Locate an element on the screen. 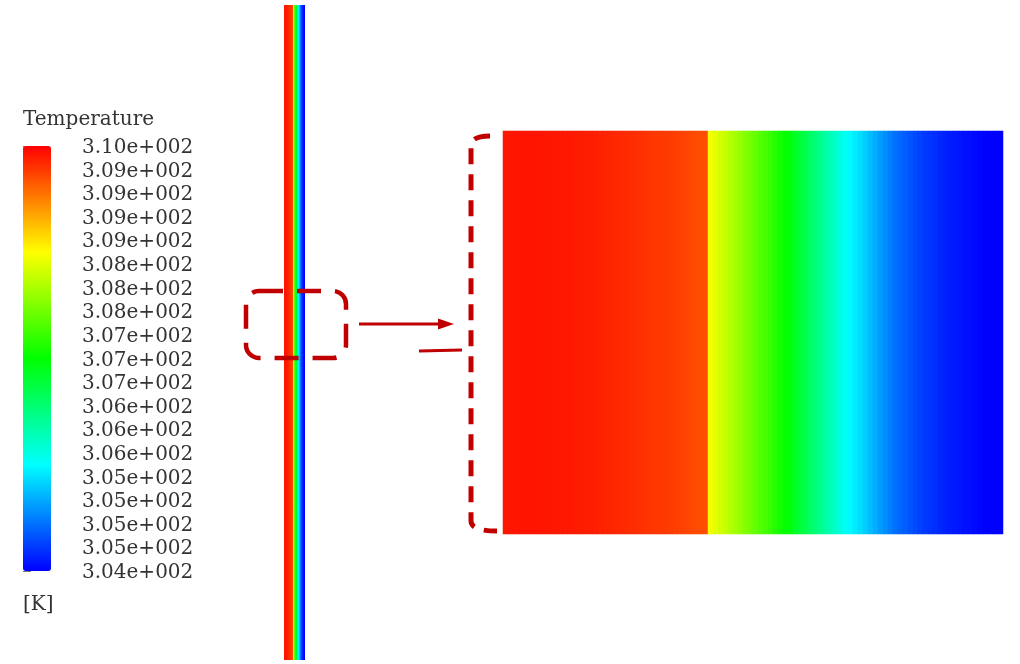 The width and height of the screenshot is (1020, 664). color-bar-label: 3.04e+002 is located at coordinates (138, 571).